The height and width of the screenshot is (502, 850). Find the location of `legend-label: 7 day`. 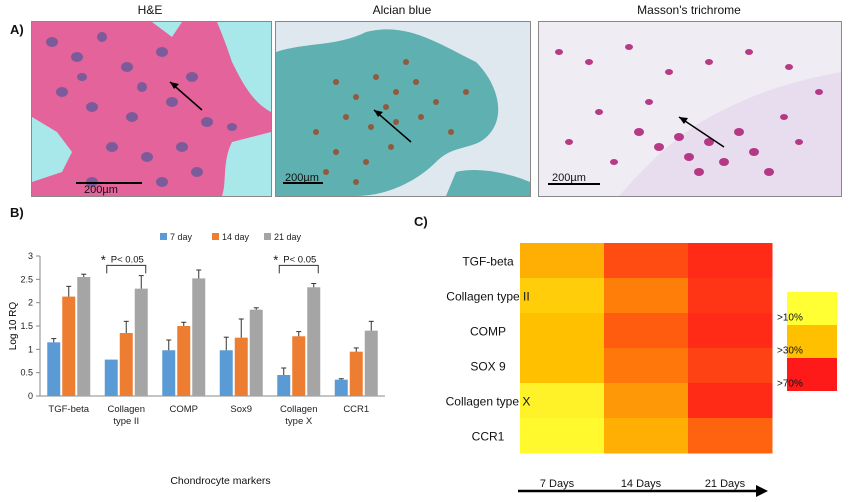

legend-label: 7 day is located at coordinates (181, 237).